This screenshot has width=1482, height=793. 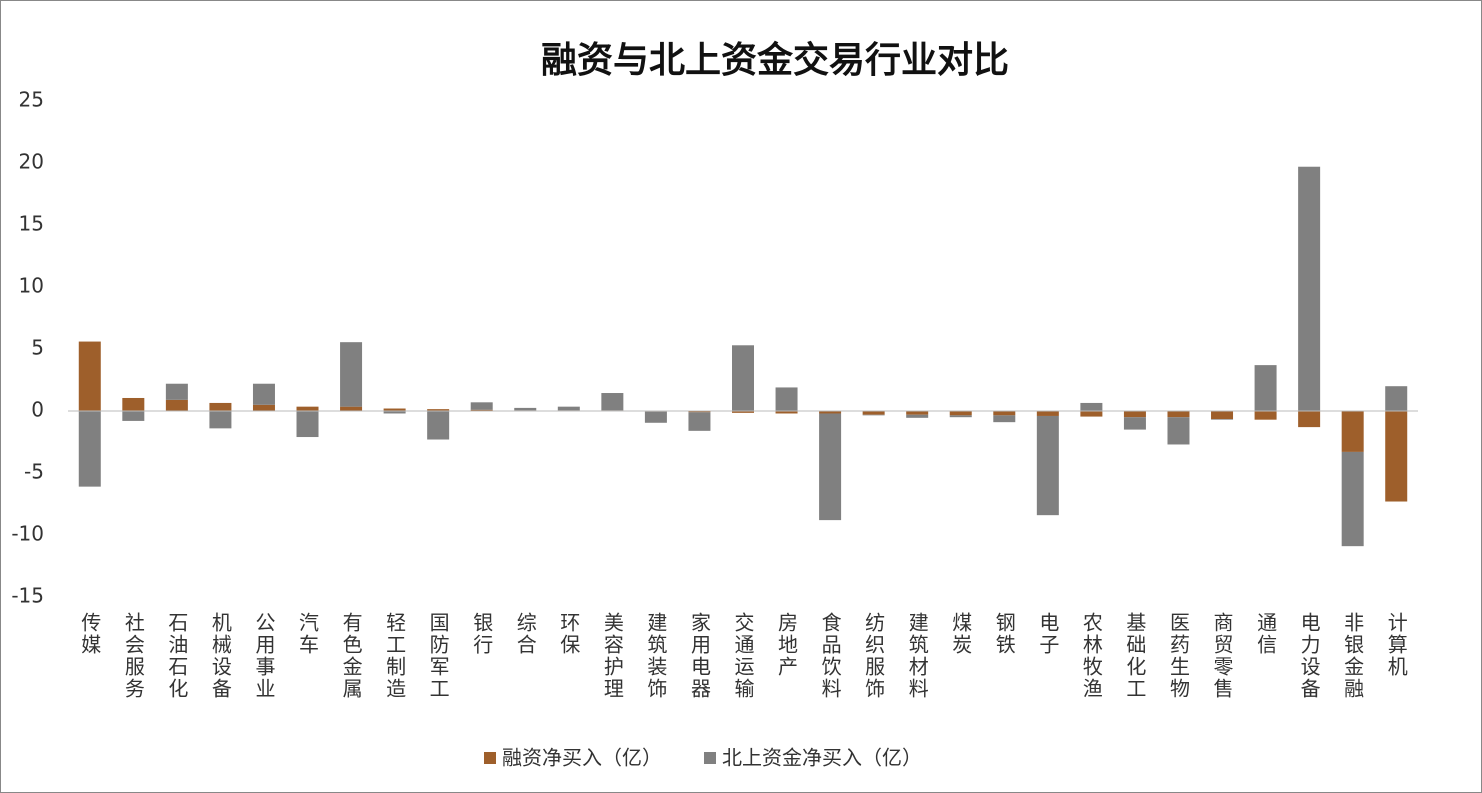 What do you see at coordinates (264, 656) in the screenshot?
I see `x-tick-label: 公用事业` at bounding box center [264, 656].